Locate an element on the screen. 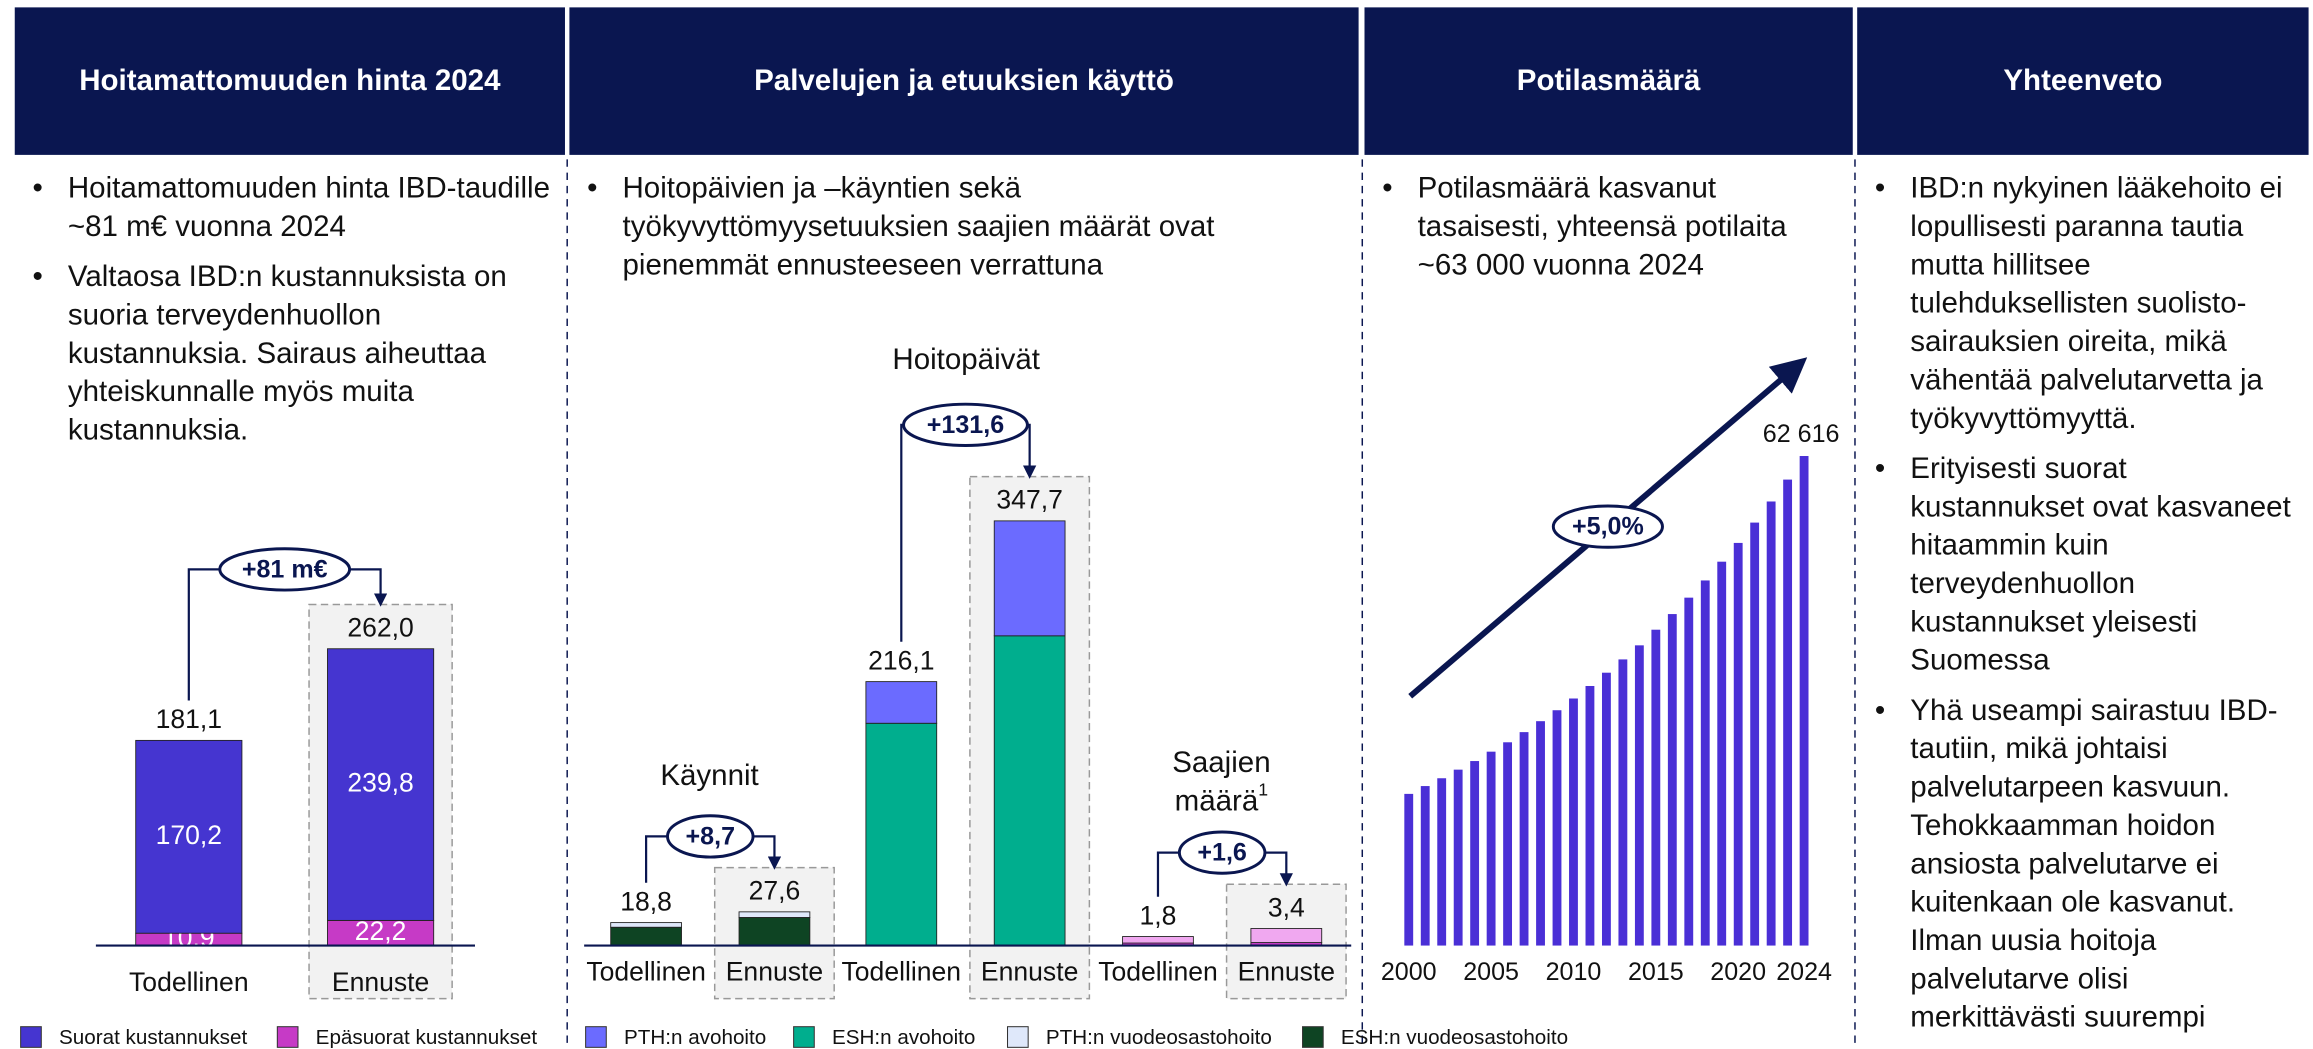  legend-label: PTH:n avohoito is located at coordinates (695, 1037).